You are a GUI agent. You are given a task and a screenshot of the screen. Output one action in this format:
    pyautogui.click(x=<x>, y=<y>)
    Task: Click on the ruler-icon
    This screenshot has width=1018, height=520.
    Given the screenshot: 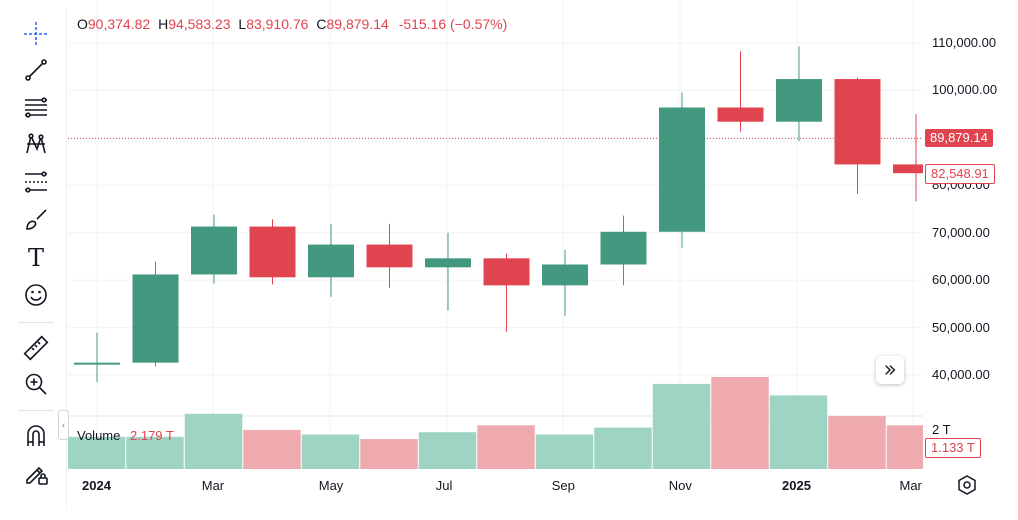 What is the action you would take?
    pyautogui.click(x=36, y=348)
    